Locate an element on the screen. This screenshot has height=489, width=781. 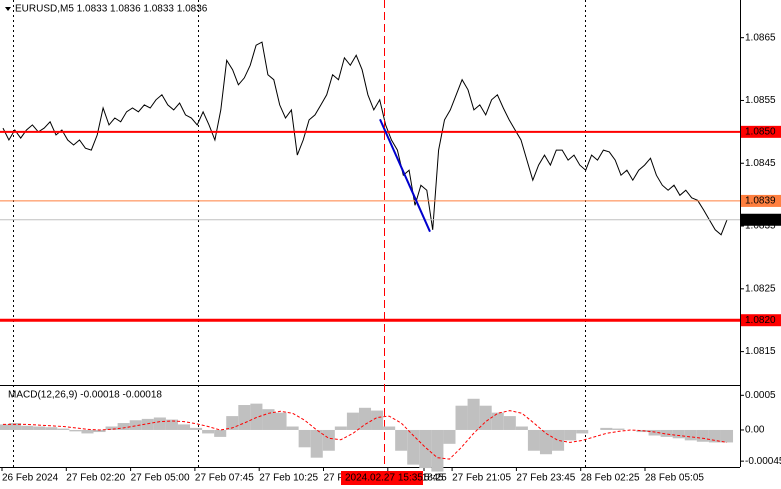
cursor-label-bg is located at coordinates (382, 478).